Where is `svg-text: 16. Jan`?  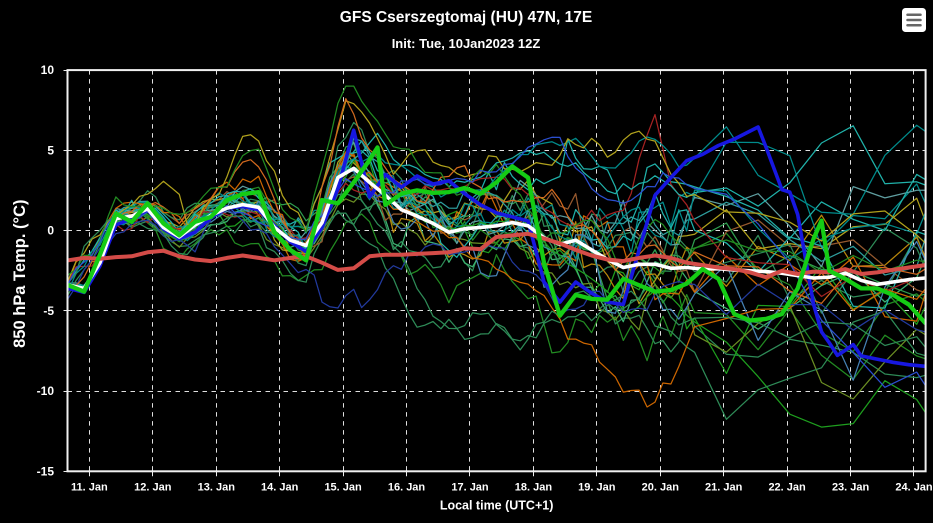 svg-text: 16. Jan is located at coordinates (407, 488).